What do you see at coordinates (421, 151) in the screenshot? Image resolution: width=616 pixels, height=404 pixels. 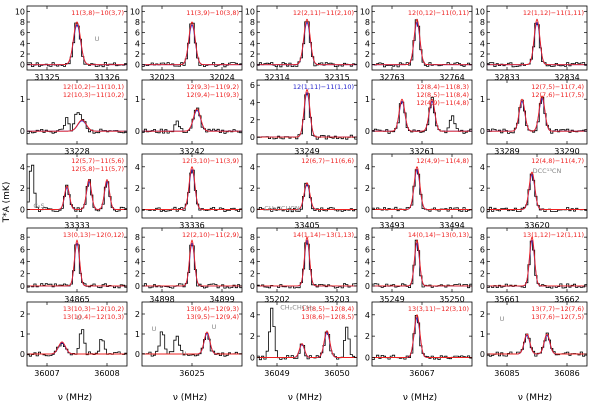 I see `x-tick-label: 33261` at bounding box center [421, 151].